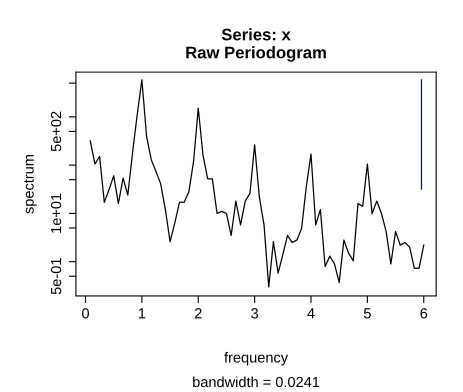  Describe the element at coordinates (424, 313) in the screenshot. I see `x-tick-label: 6` at that location.